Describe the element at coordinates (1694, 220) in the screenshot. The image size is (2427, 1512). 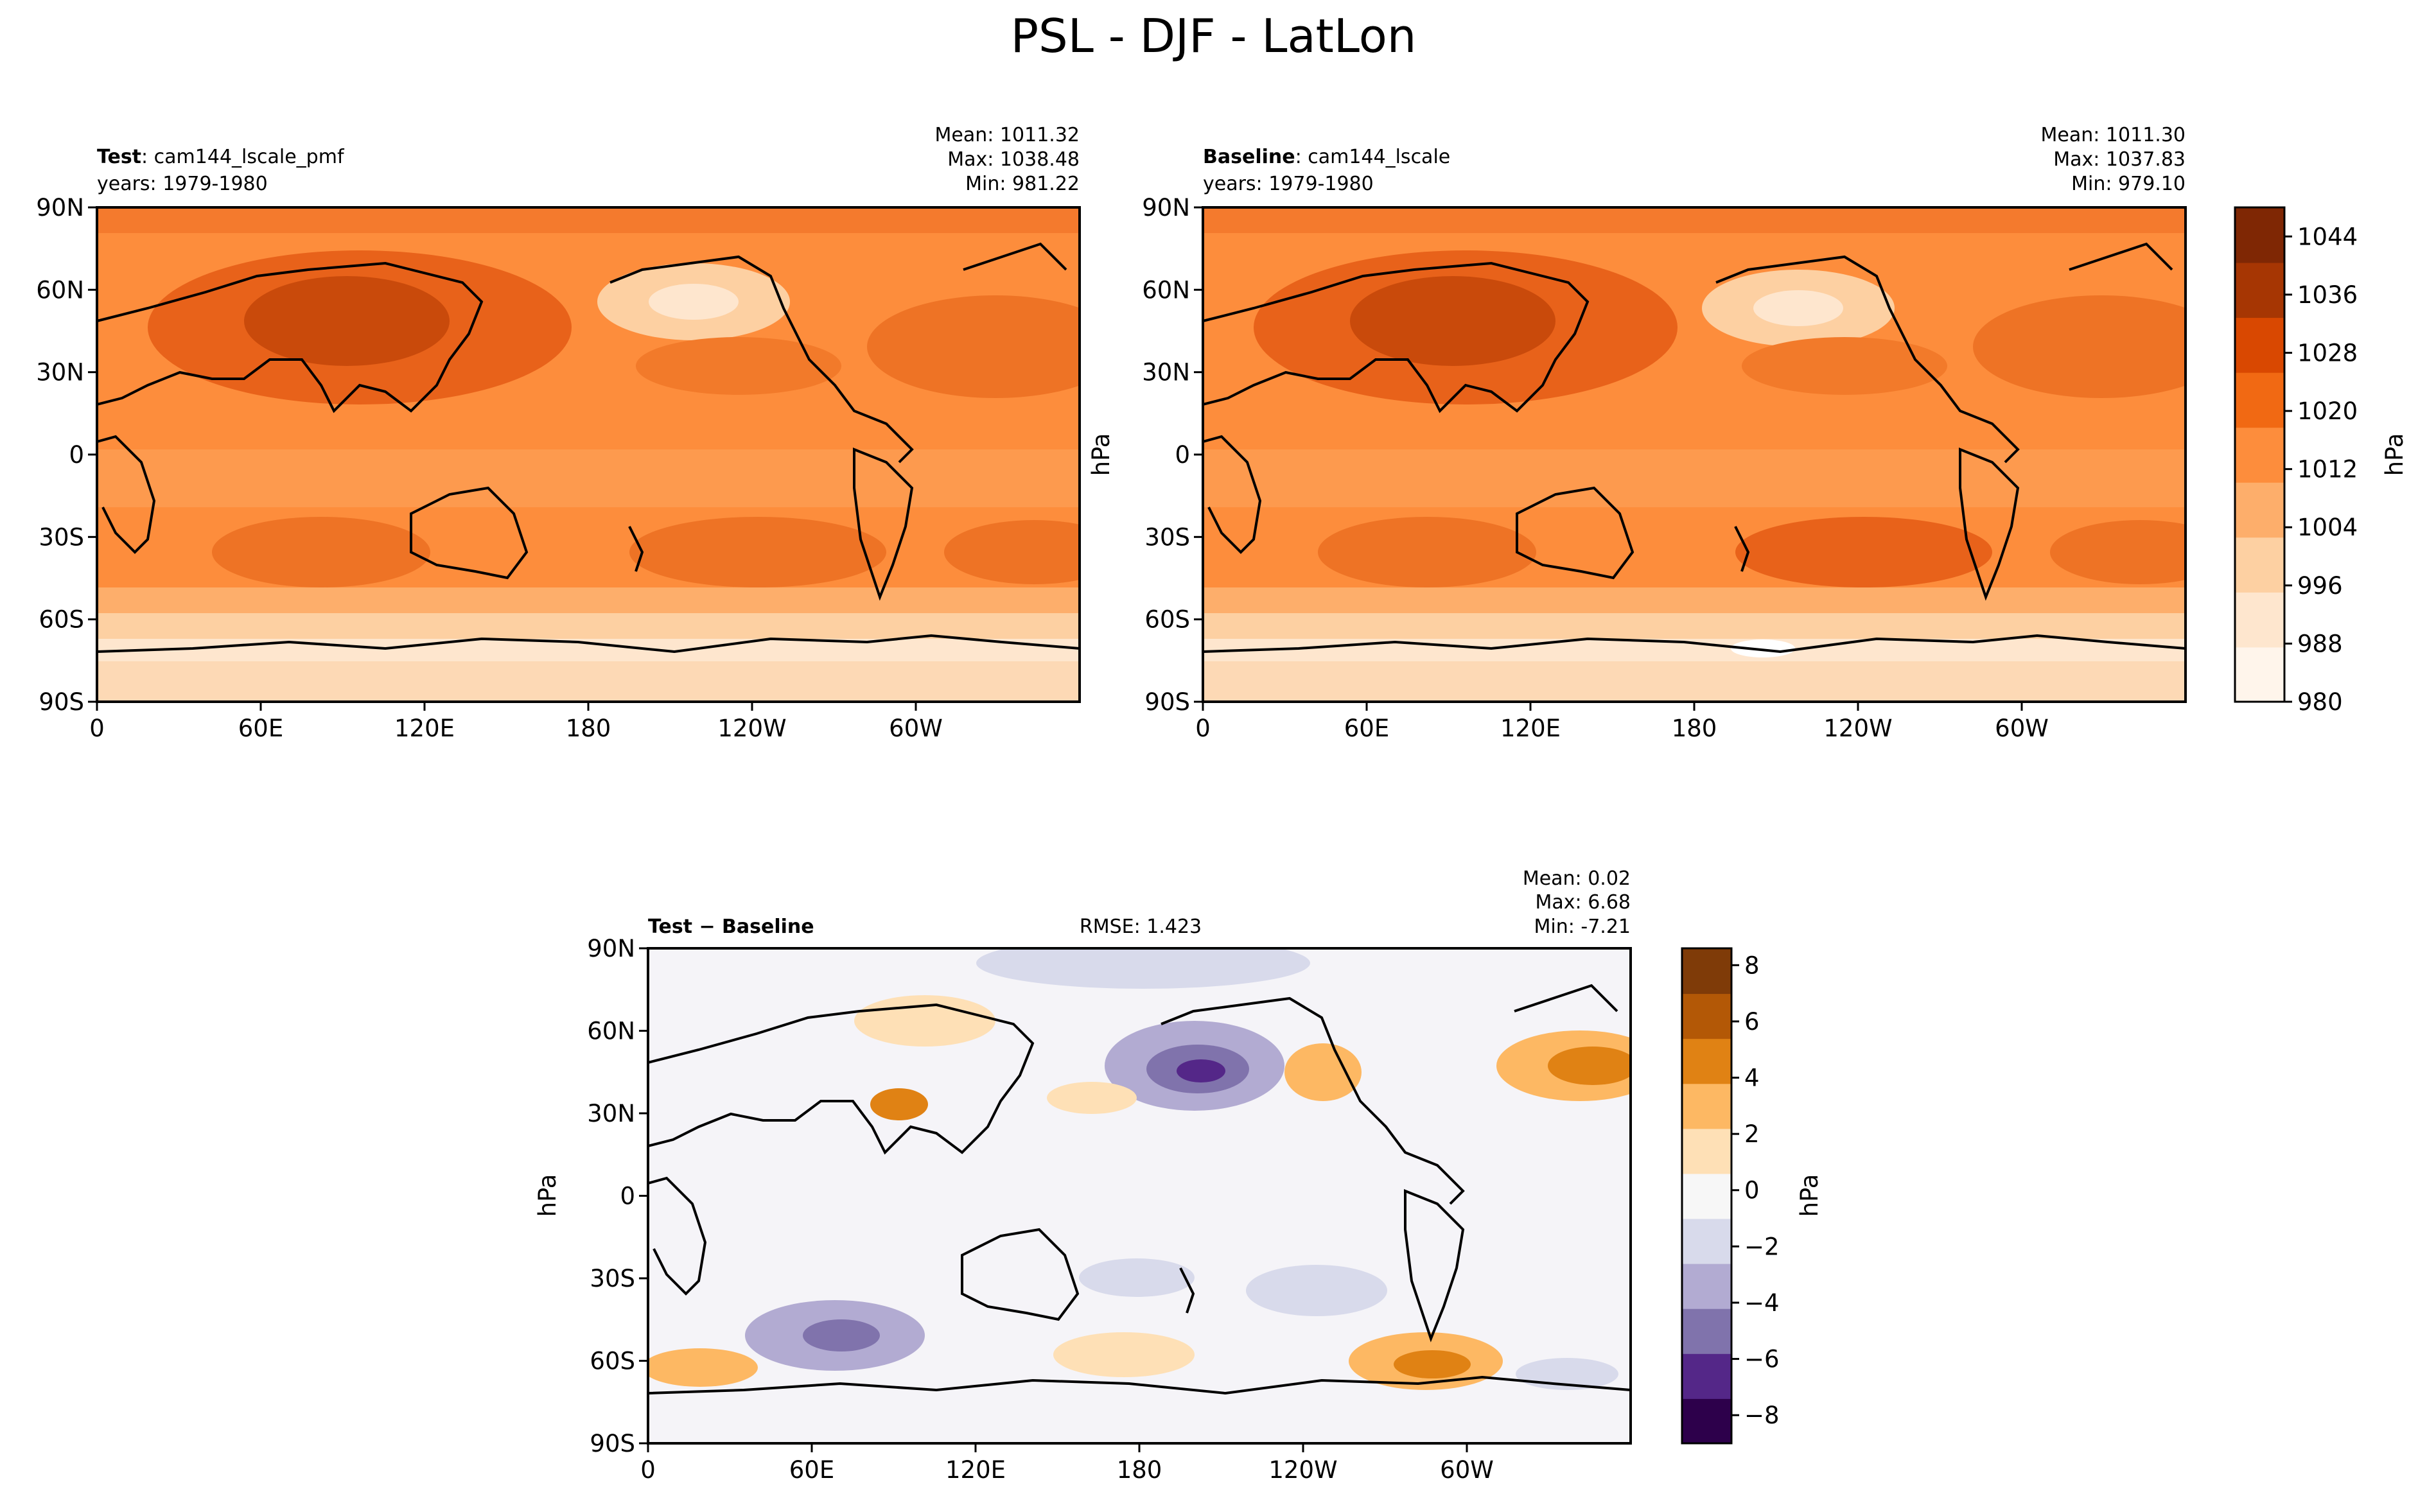
I see `baseline-arctic-band` at that location.